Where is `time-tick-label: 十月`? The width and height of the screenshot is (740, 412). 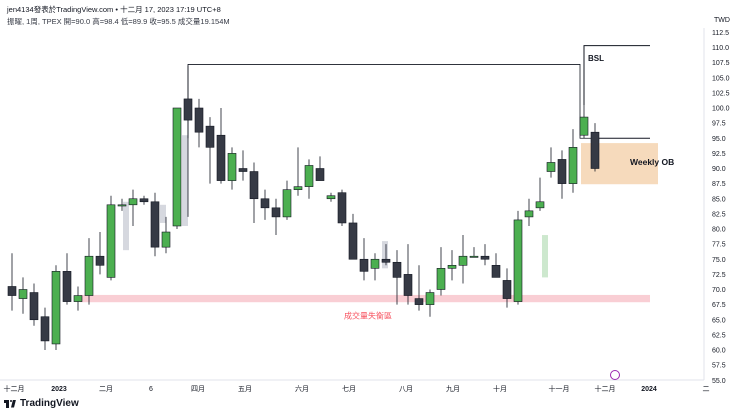
time-tick-label: 十月 is located at coordinates (500, 388).